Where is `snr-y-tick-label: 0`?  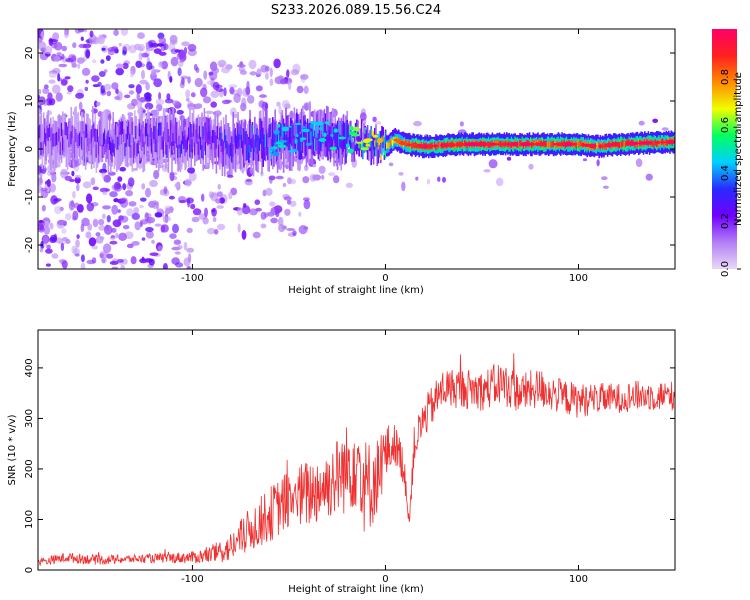
snr-y-tick-label: 0 is located at coordinates (29, 570).